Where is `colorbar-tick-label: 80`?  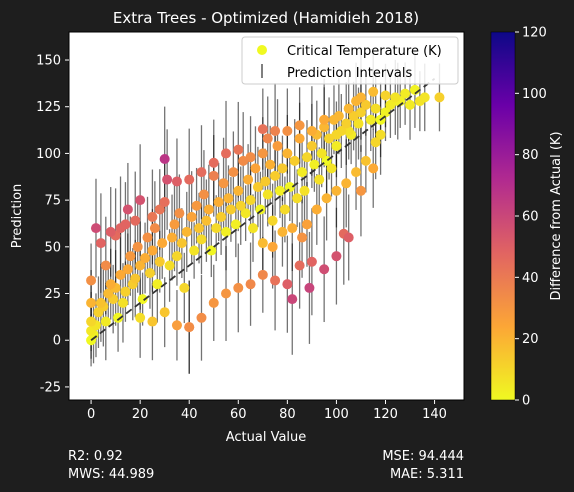
colorbar-tick-label: 80 is located at coordinates (530, 155).